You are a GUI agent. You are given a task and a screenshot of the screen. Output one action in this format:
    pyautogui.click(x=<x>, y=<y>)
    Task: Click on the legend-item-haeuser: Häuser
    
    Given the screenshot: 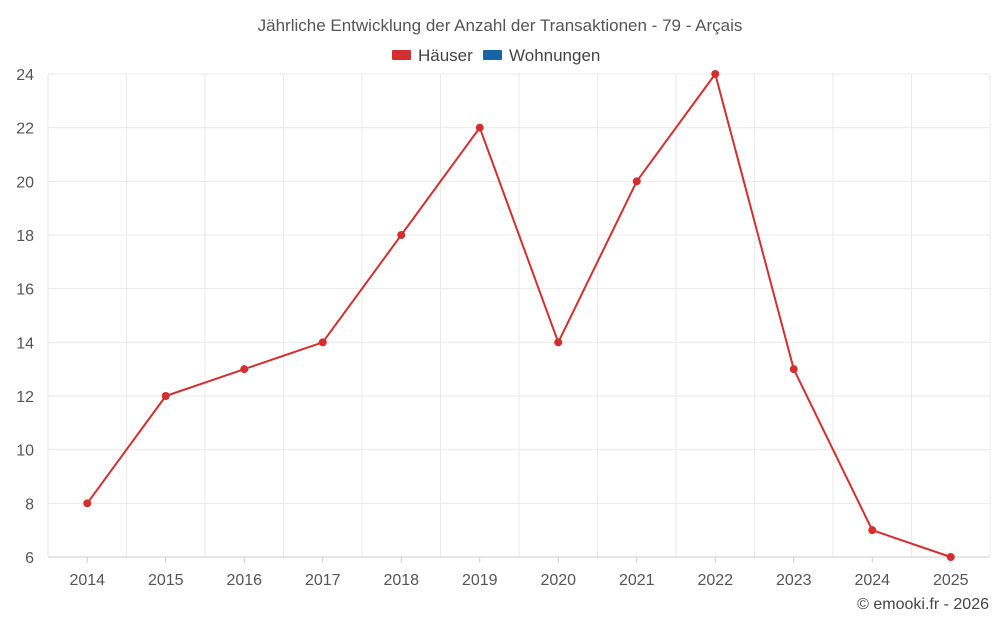 What is the action you would take?
    pyautogui.click(x=432, y=55)
    